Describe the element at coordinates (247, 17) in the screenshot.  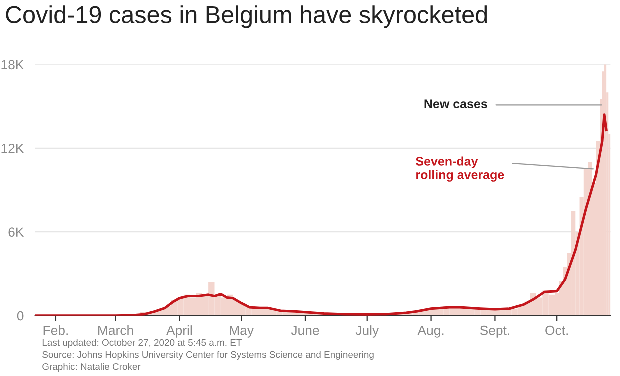
I see `chart-title: Covid-19 cases in Belgium have skyrocketed` at that location.